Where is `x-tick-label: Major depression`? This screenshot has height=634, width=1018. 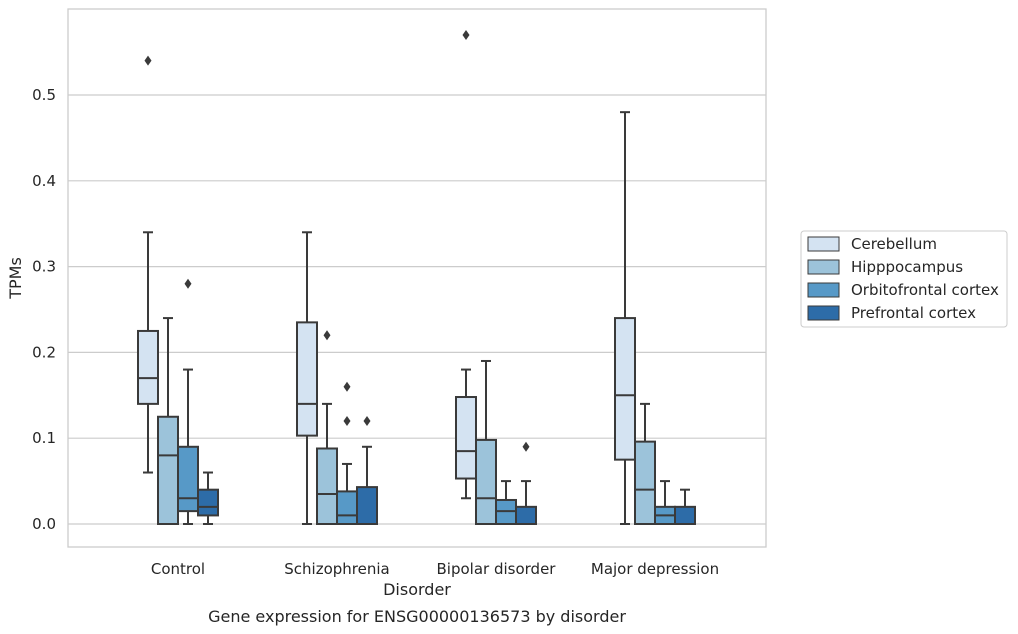
x-tick-label: Major depression is located at coordinates (655, 569).